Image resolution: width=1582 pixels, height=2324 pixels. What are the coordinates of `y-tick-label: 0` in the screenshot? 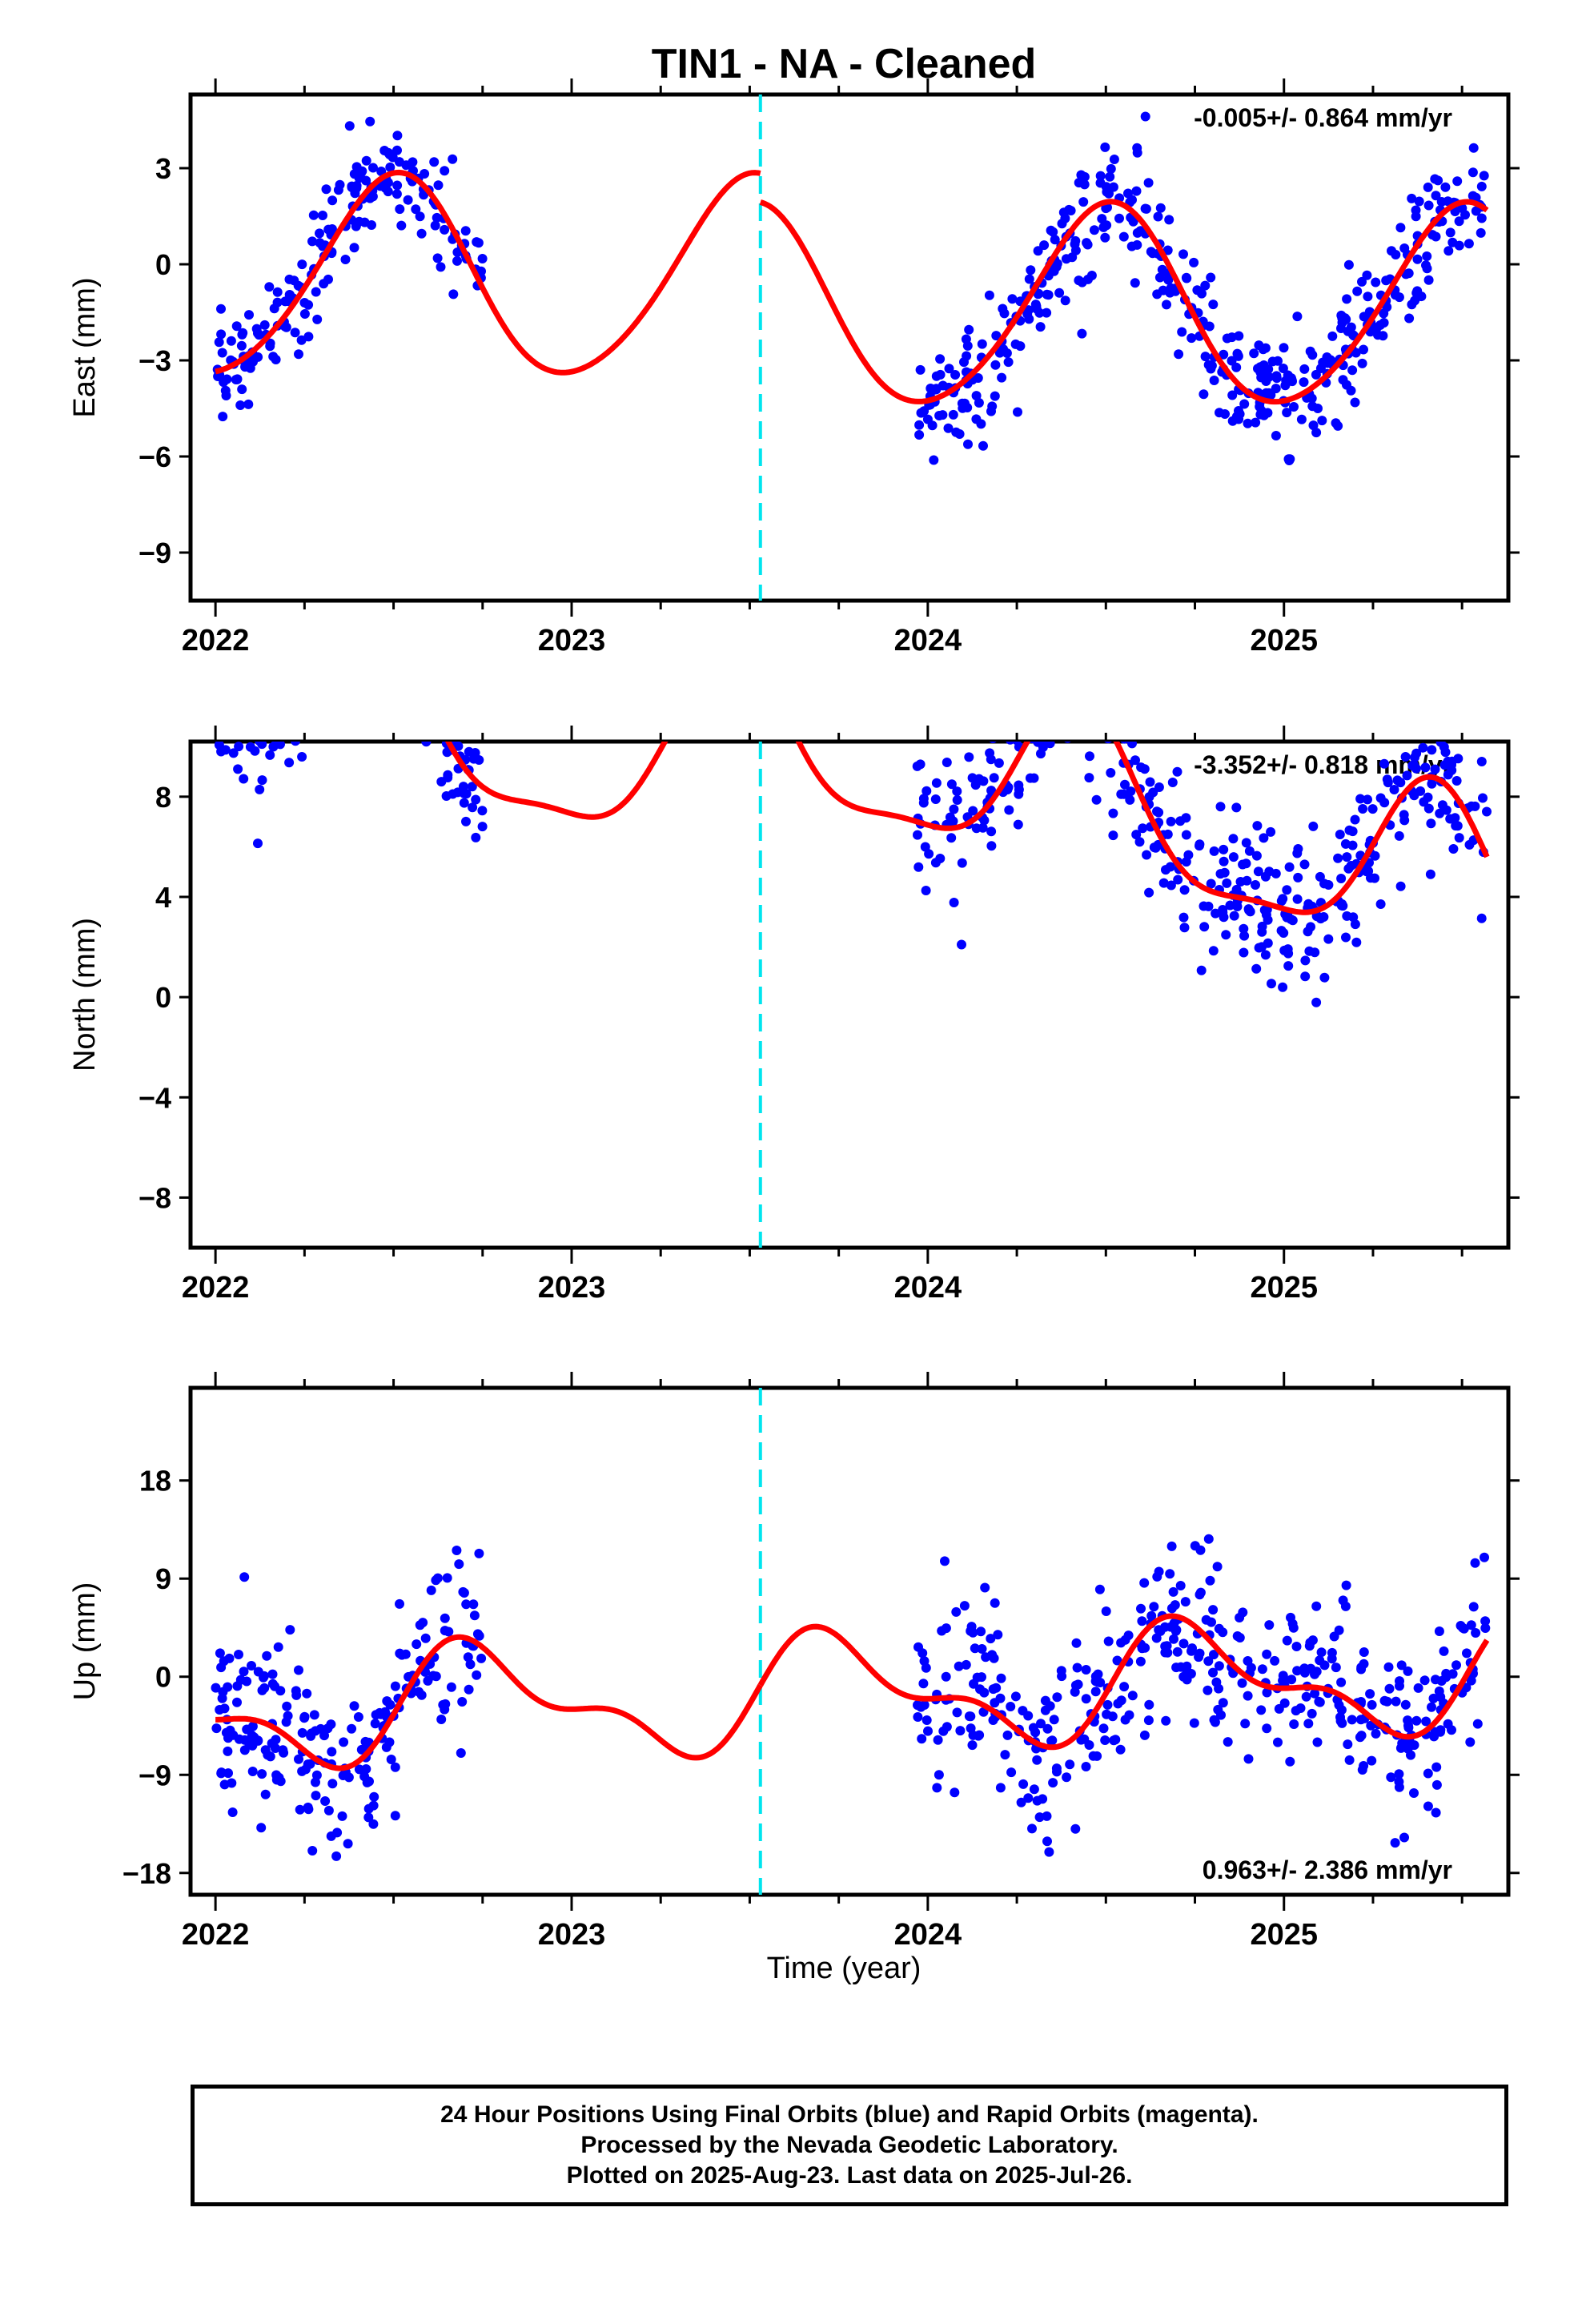 It's located at (163, 264).